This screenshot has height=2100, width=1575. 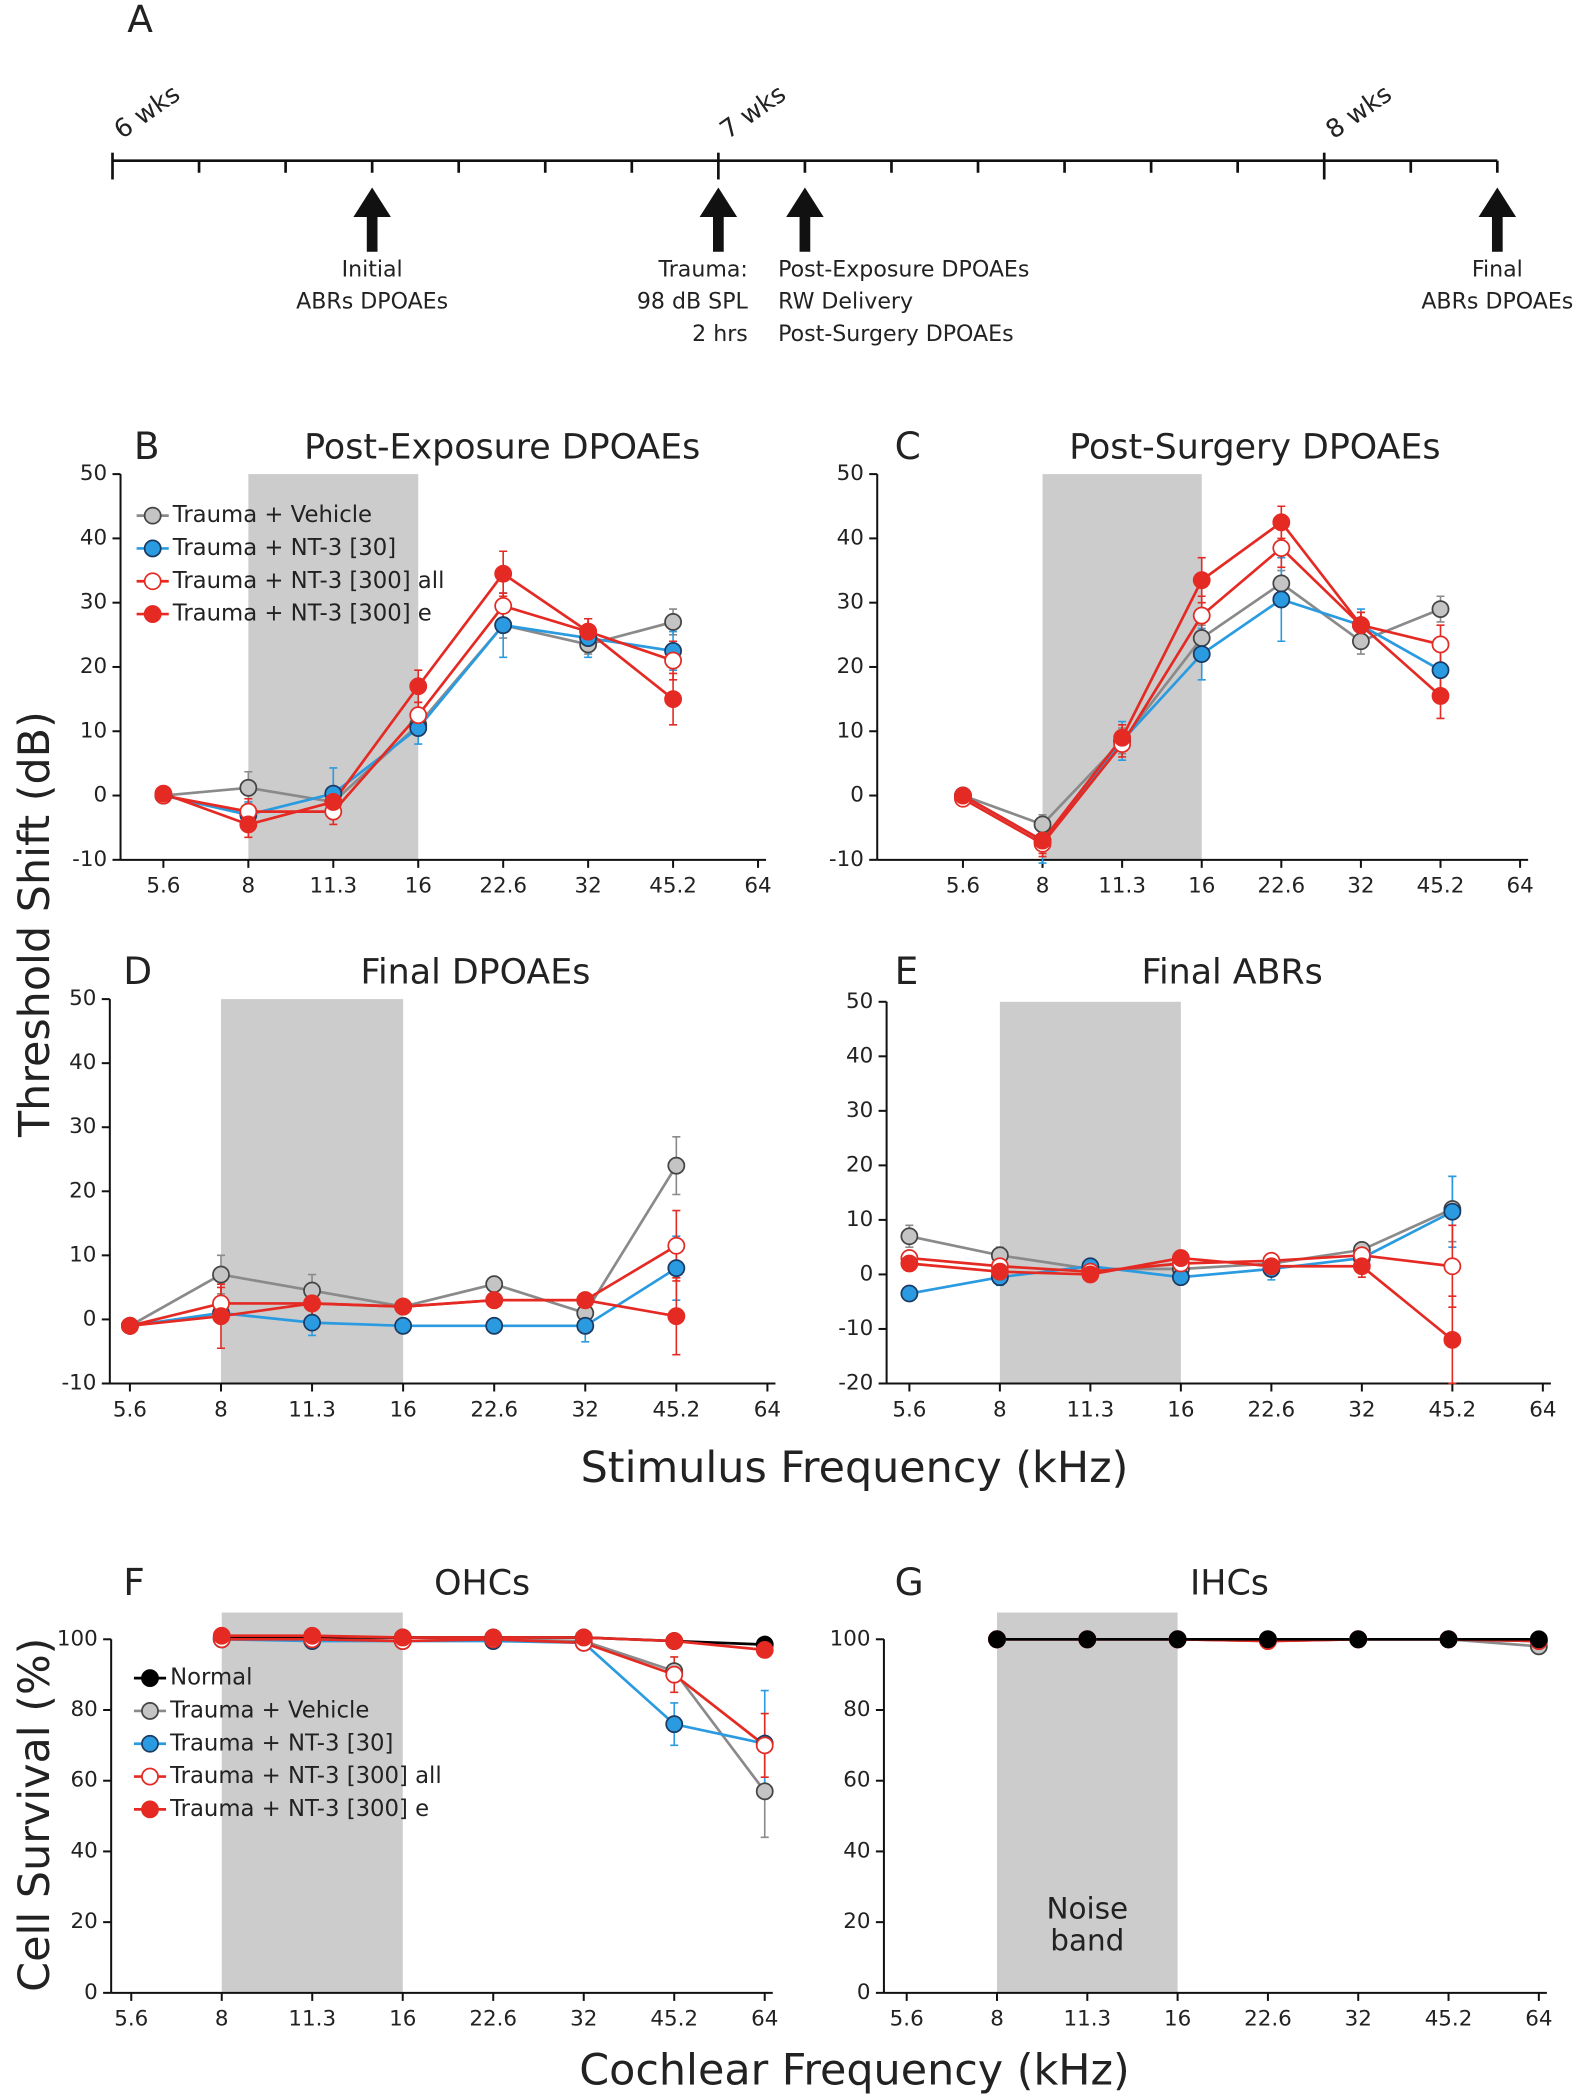 I want to click on y-tick-label: -20, so click(x=855, y=1382).